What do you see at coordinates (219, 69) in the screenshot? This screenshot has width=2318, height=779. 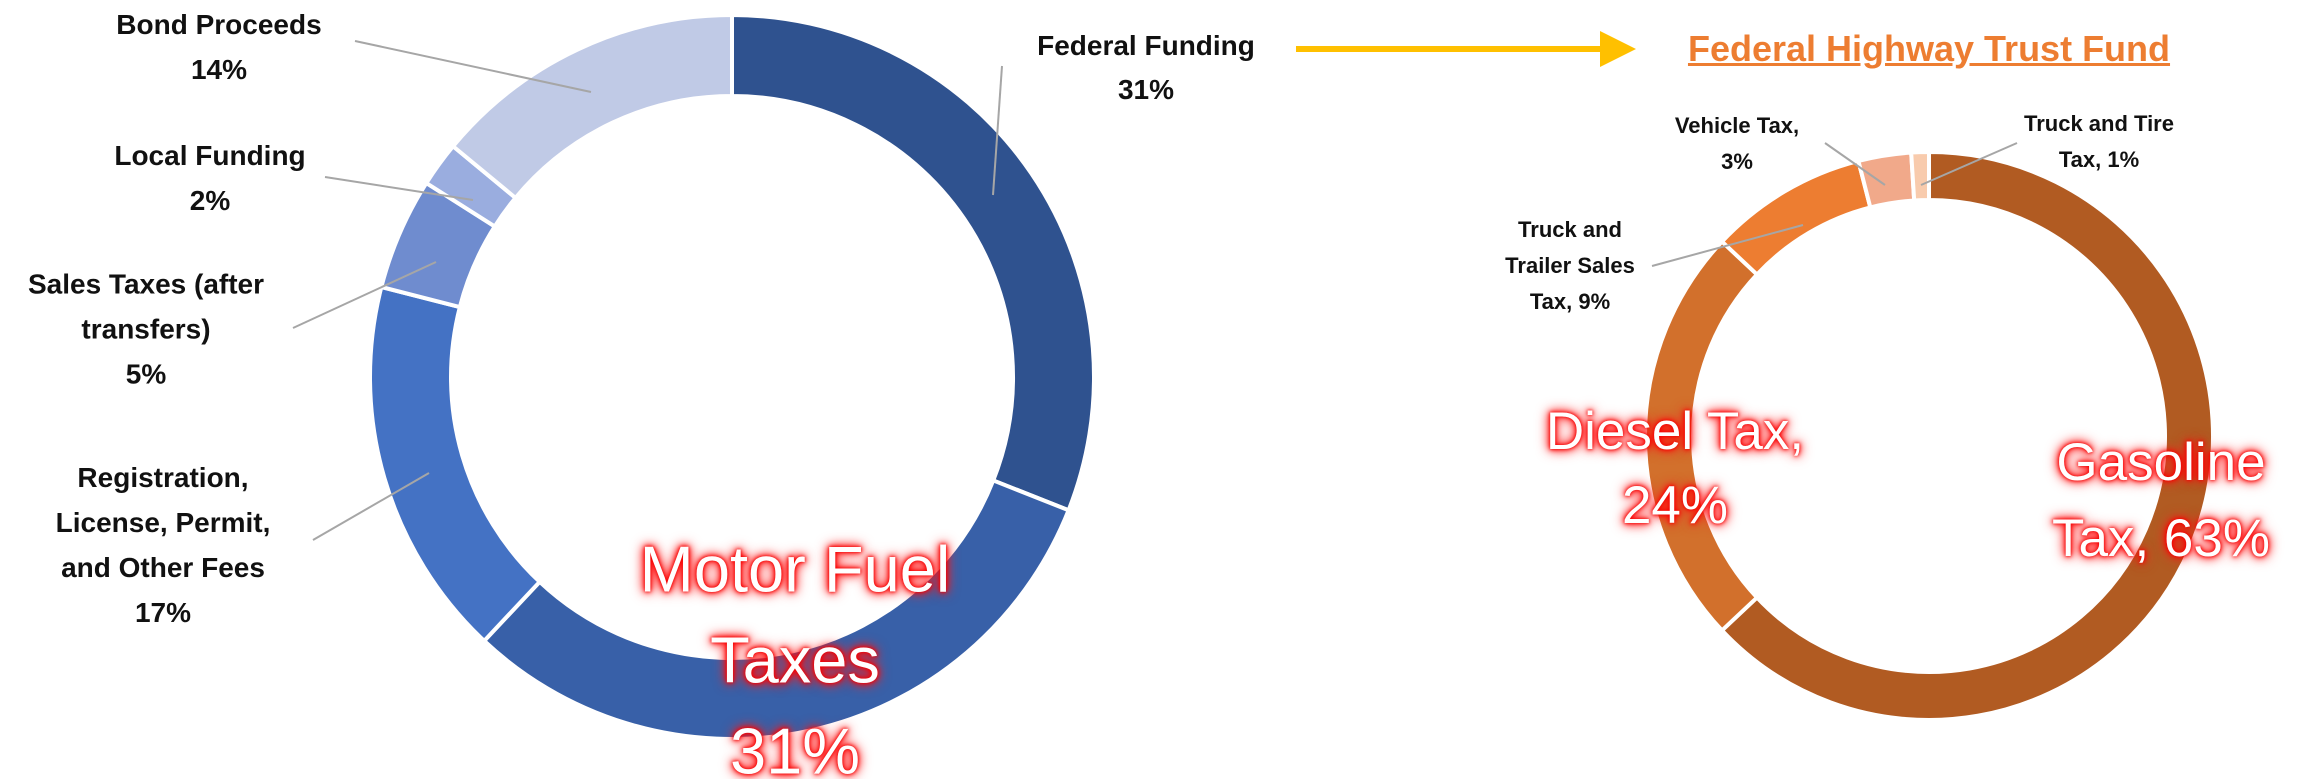 I see `value-label: 14%` at bounding box center [219, 69].